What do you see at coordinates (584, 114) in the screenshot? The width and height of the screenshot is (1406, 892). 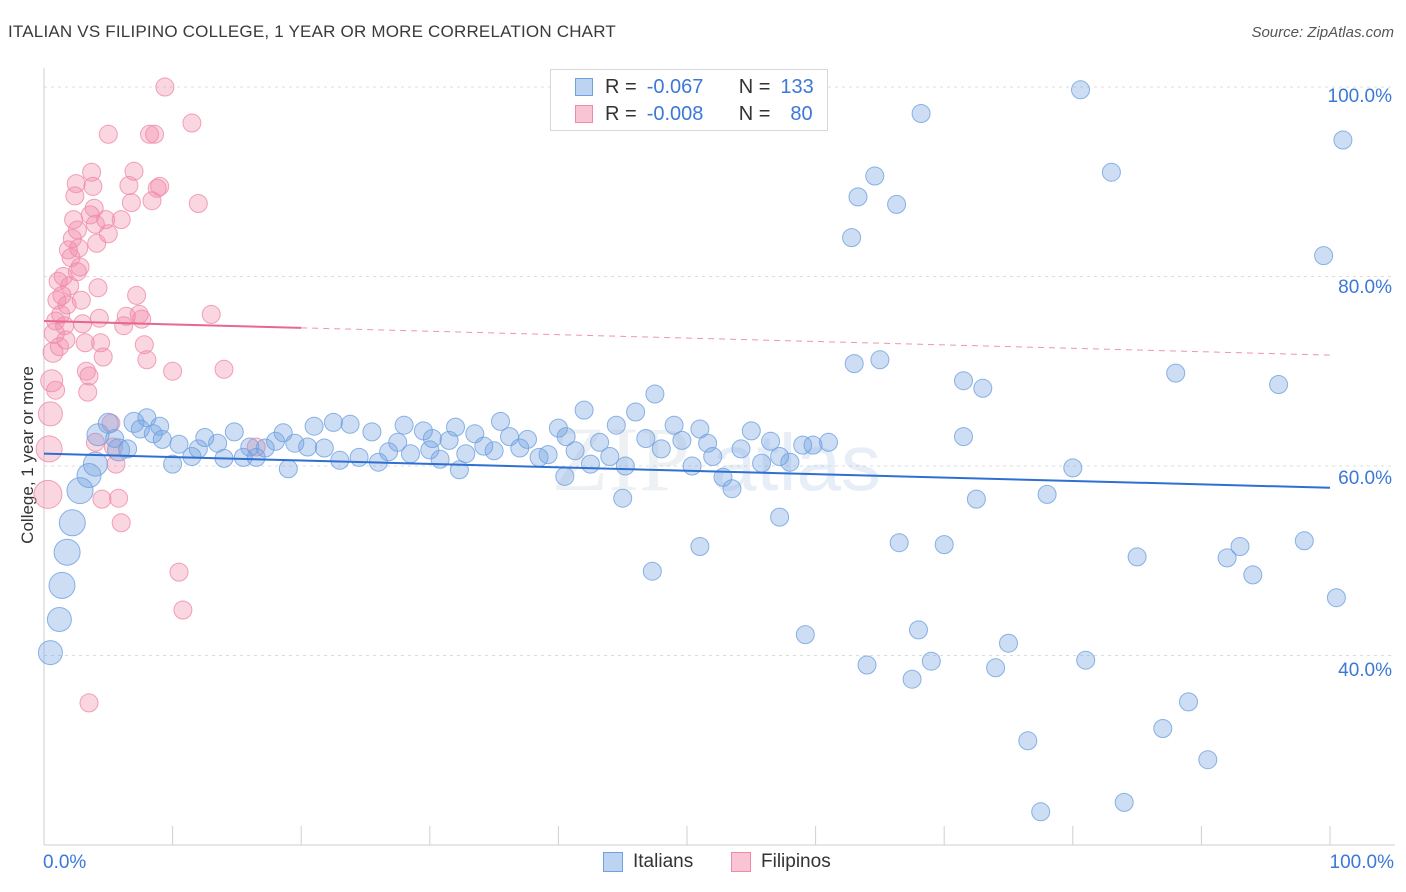 I see `filipinos-swatch` at bounding box center [584, 114].